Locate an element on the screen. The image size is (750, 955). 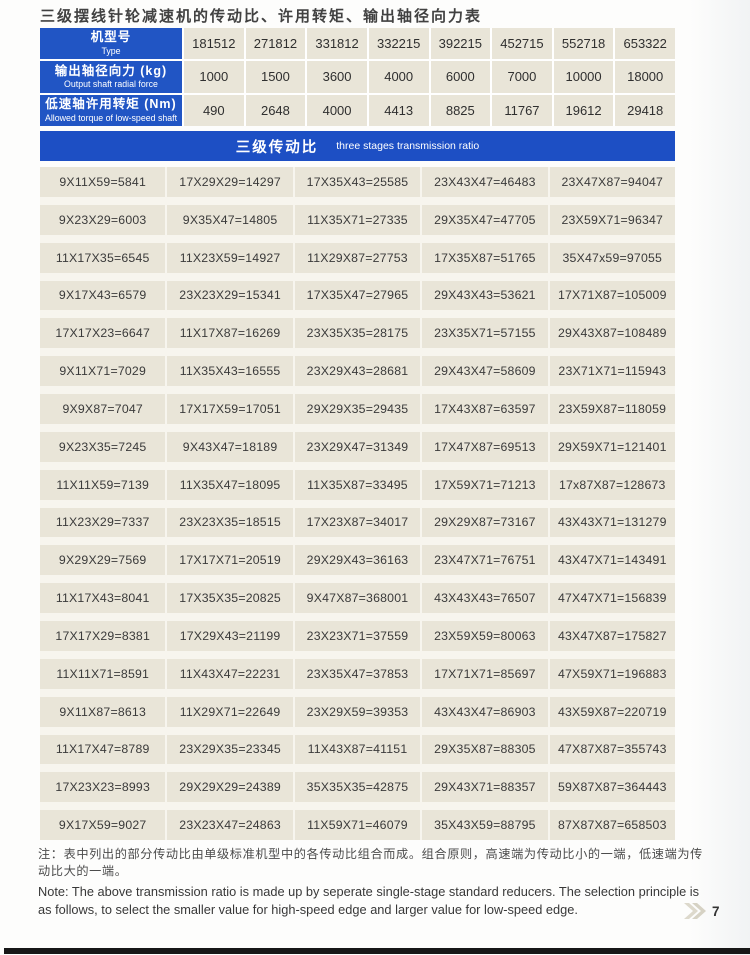
page-bottom-edge is located at coordinates (377, 951).